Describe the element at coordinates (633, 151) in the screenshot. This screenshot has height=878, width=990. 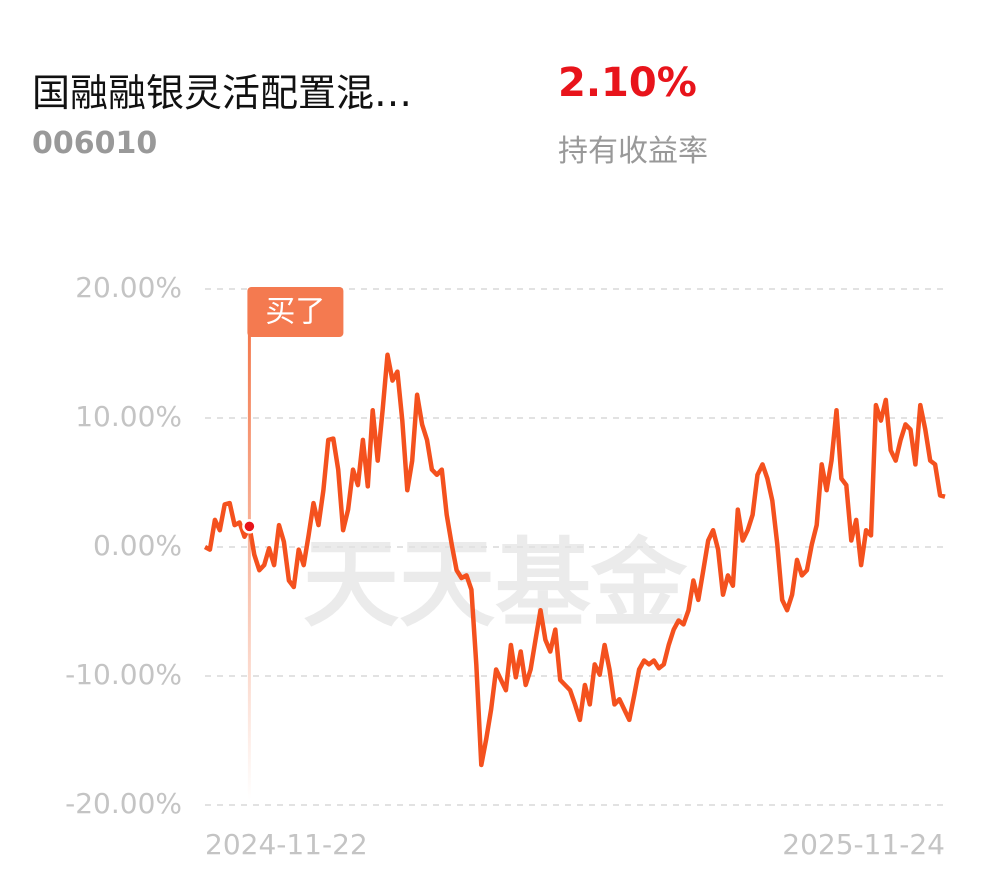
I see `return-label: 持有收益率` at that location.